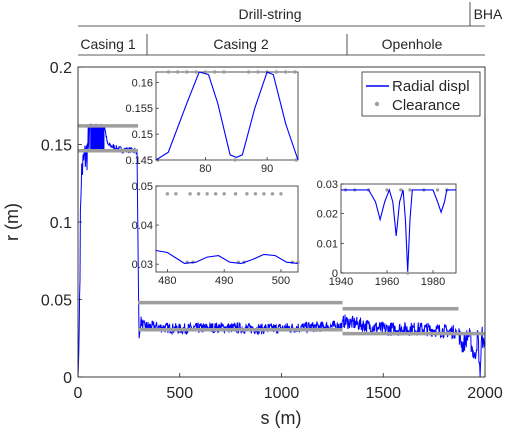  Describe the element at coordinates (142, 187) in the screenshot. I see `inset-y-tick-label: 0.05` at that location.